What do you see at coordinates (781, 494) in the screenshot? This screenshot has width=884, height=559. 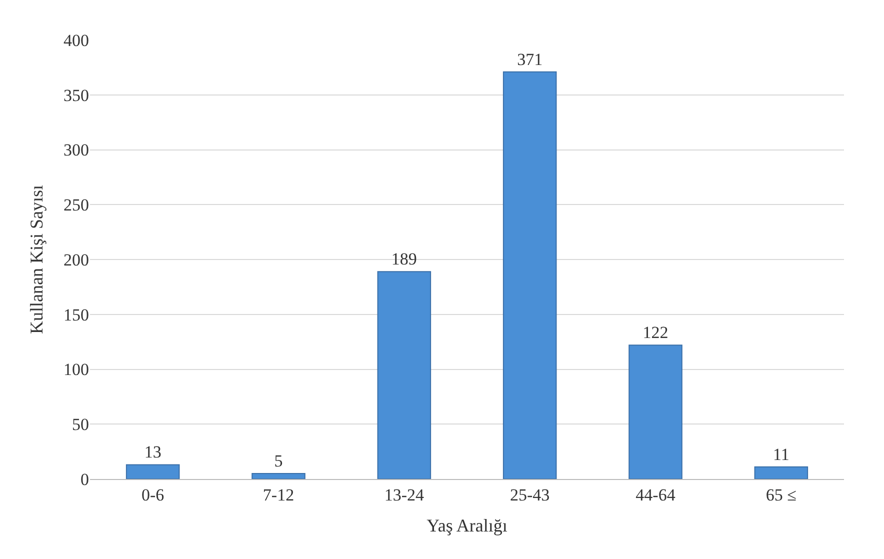 I see `x-tick-label: 65 ≤` at bounding box center [781, 494].